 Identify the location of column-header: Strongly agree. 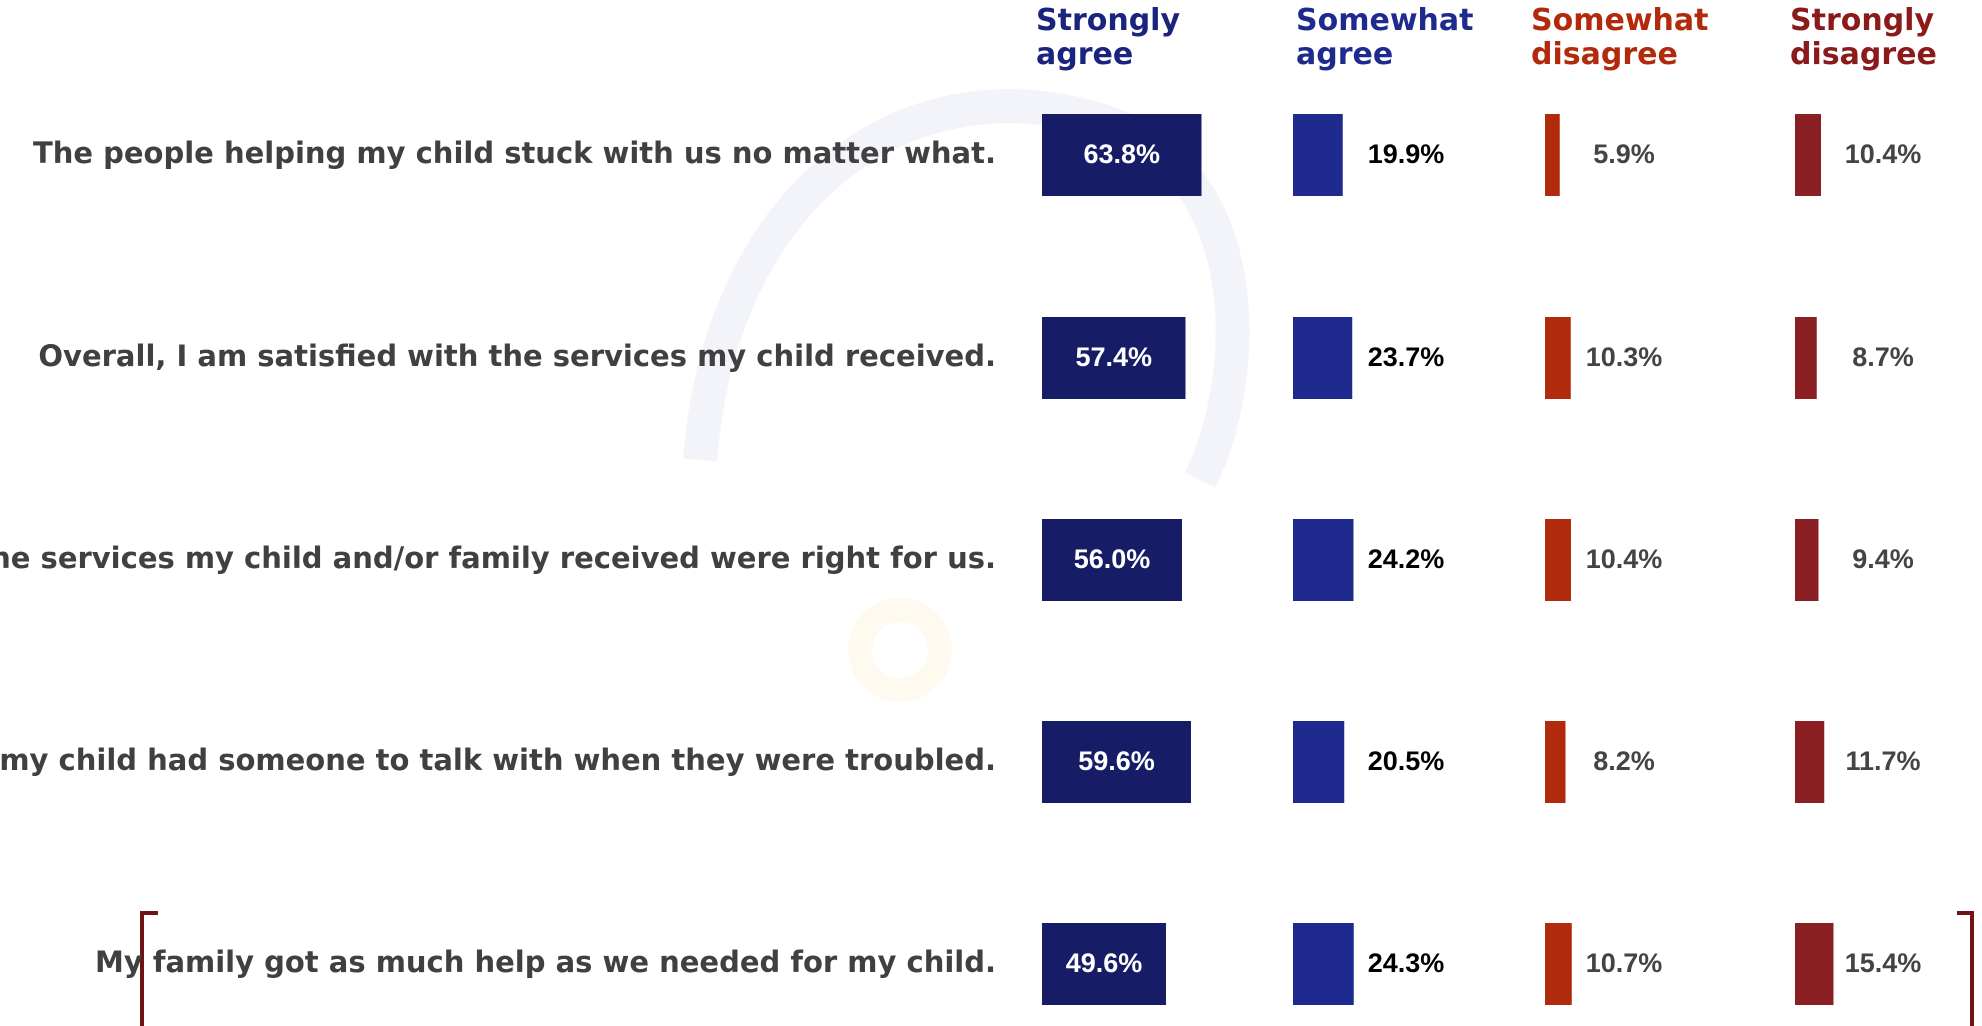
(1108, 37).